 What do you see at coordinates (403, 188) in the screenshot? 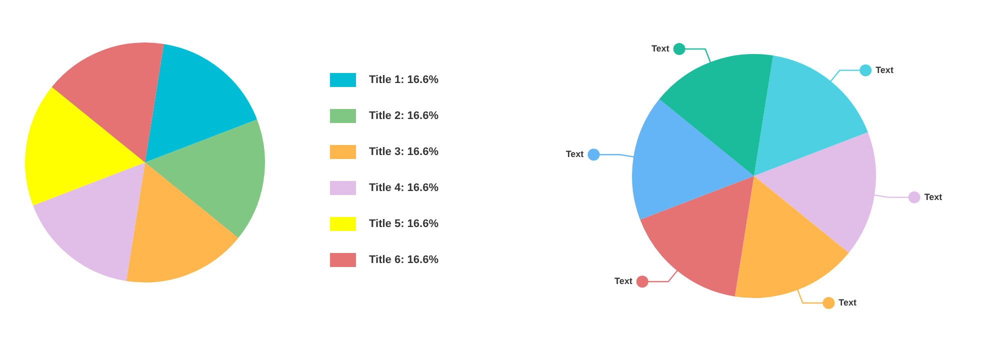
I see `legend-label: Title 4: 16.6%` at bounding box center [403, 188].